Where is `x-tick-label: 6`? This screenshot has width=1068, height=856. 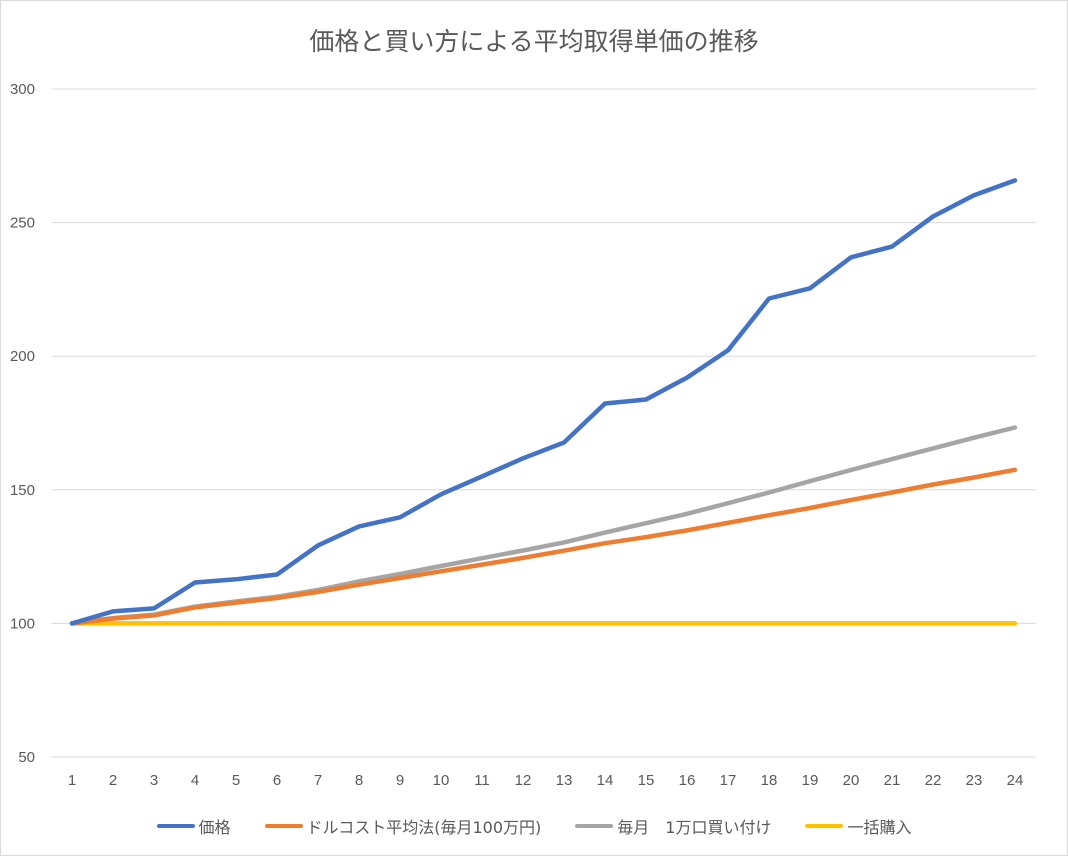
x-tick-label: 6 is located at coordinates (277, 780).